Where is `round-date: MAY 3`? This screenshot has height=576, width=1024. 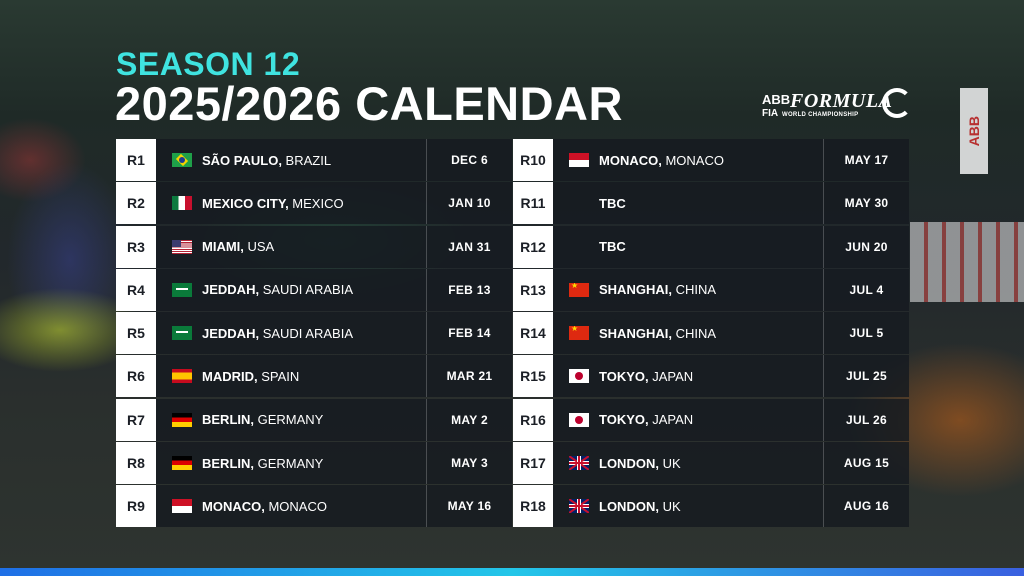
round-date: MAY 3 is located at coordinates (469, 463).